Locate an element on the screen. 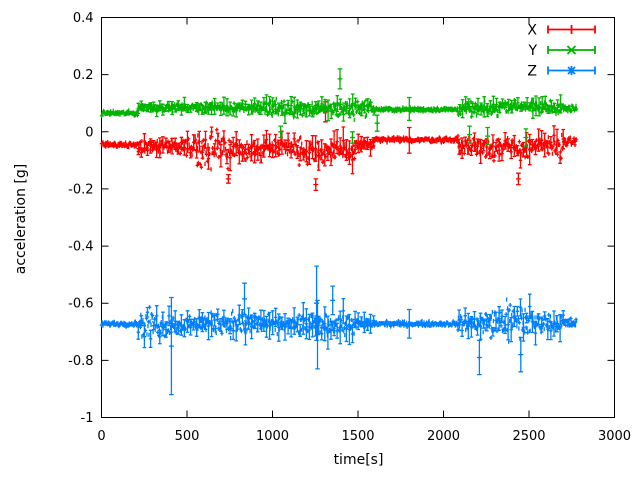  series-Y-points is located at coordinates (339, 107).